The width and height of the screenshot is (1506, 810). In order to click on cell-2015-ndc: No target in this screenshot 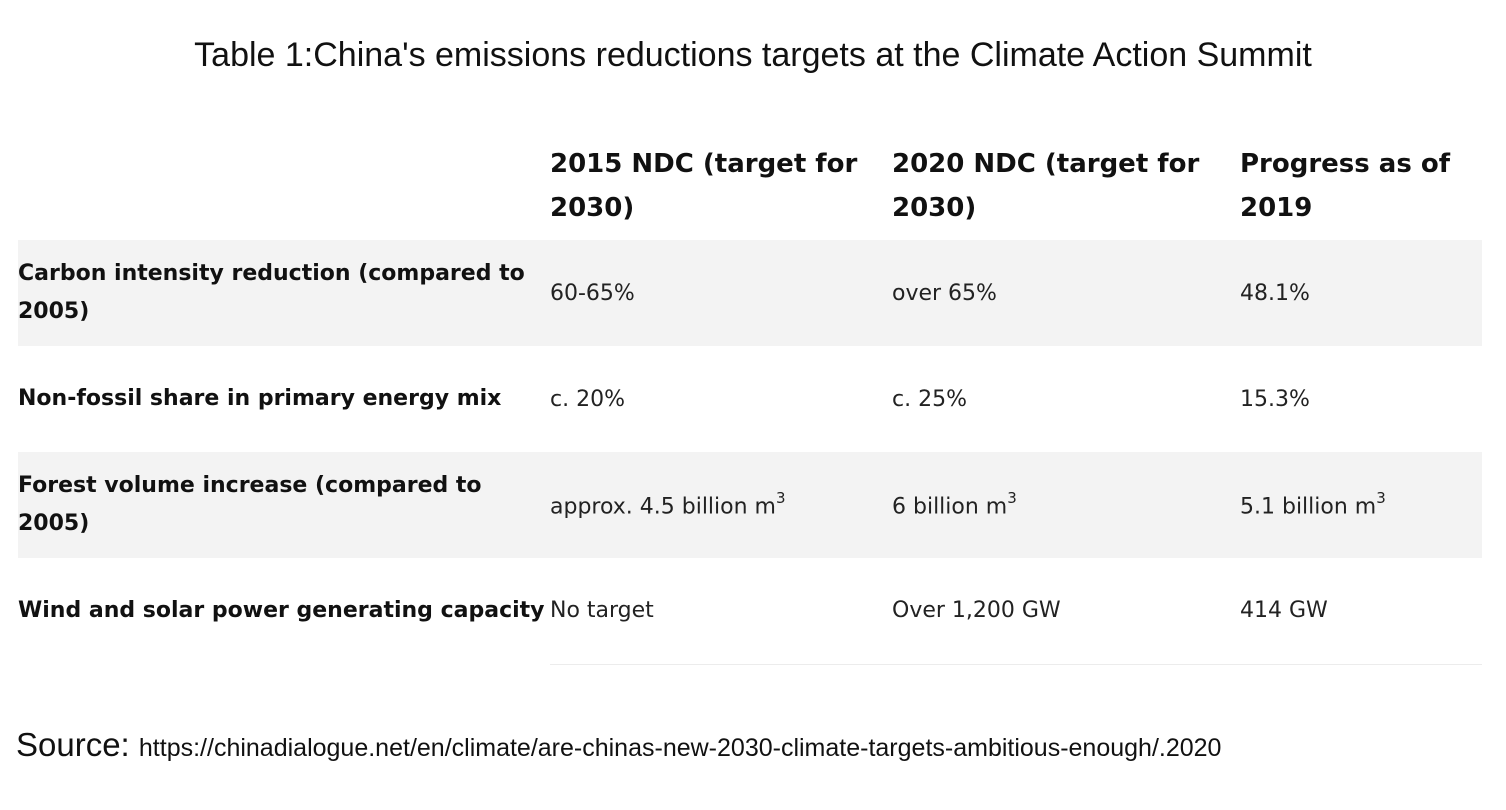, I will do `click(721, 611)`.